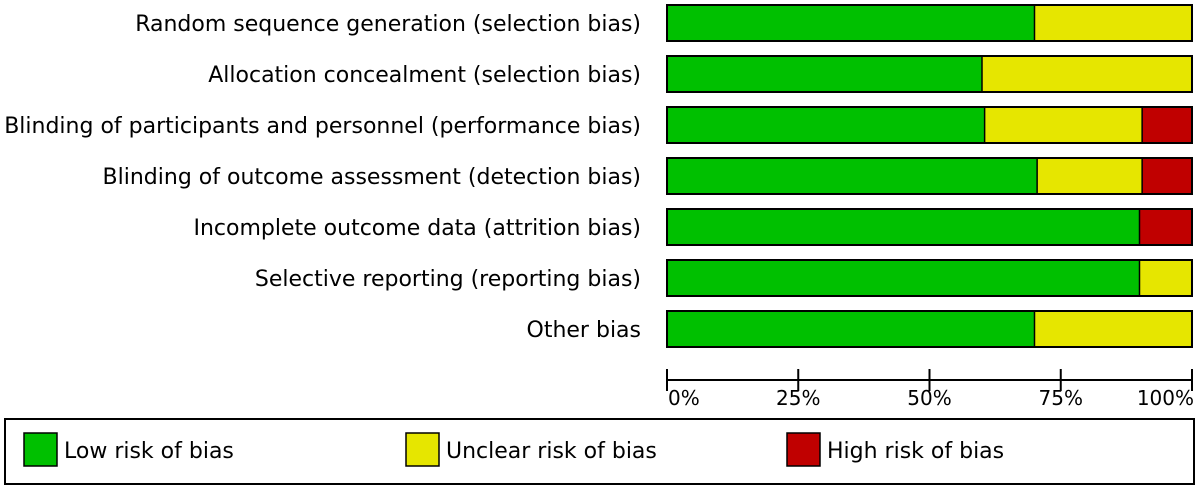 The width and height of the screenshot is (1200, 488). What do you see at coordinates (422, 449) in the screenshot?
I see `legend-swatch-unclear-risk-of-bias` at bounding box center [422, 449].